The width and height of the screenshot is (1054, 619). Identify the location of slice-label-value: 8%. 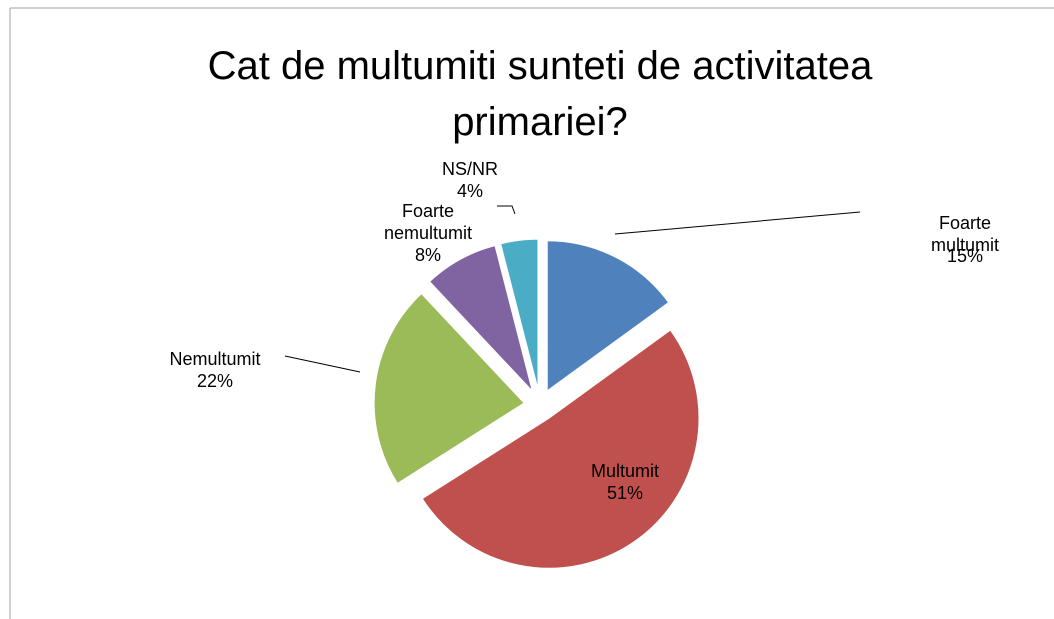
(428, 255).